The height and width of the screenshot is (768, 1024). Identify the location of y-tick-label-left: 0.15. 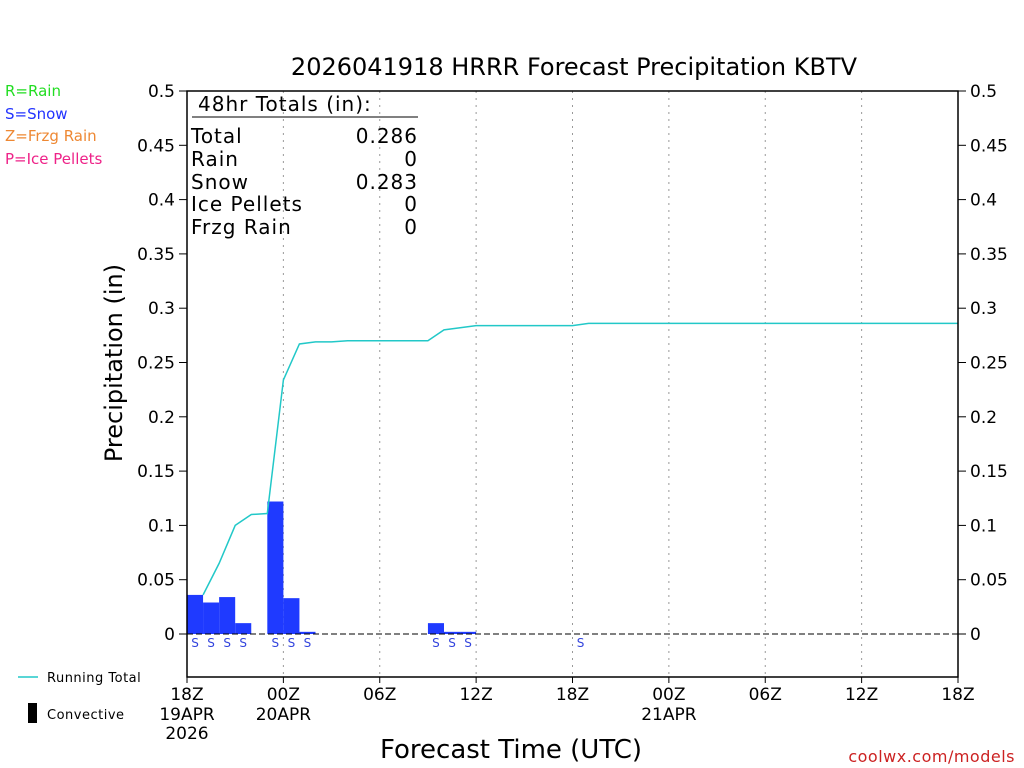
(156, 472).